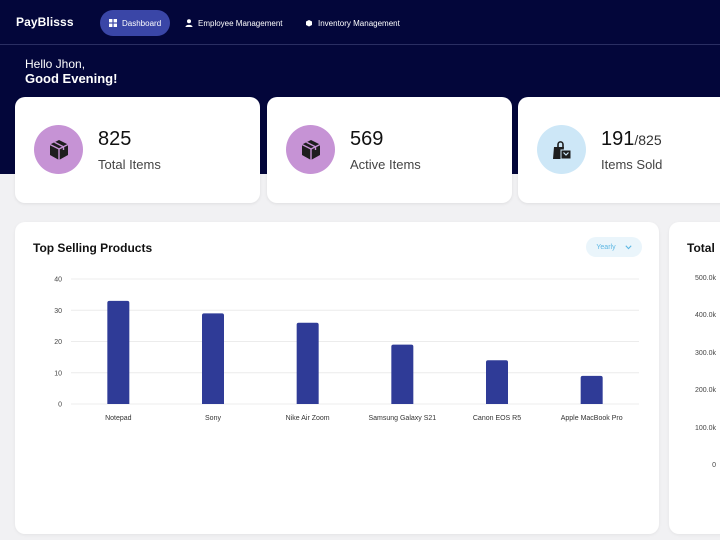  I want to click on greeting-name: Hello Jhon,, so click(55, 64).